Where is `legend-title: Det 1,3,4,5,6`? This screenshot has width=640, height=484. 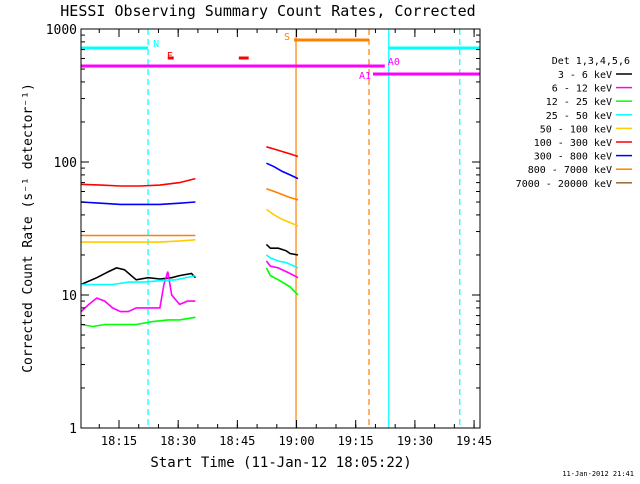 legend-title: Det 1,3,4,5,6 is located at coordinates (591, 61).